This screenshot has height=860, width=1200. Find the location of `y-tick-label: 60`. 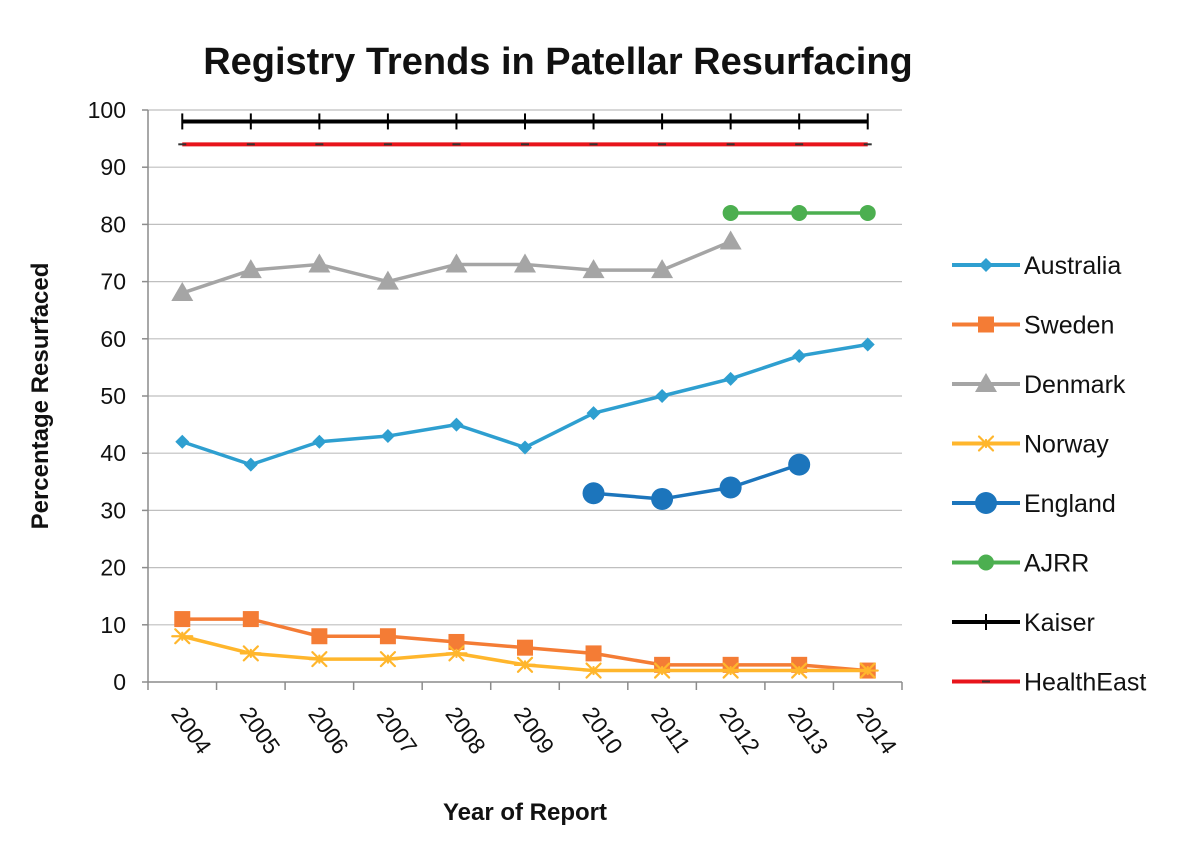

y-tick-label: 60 is located at coordinates (113, 339).